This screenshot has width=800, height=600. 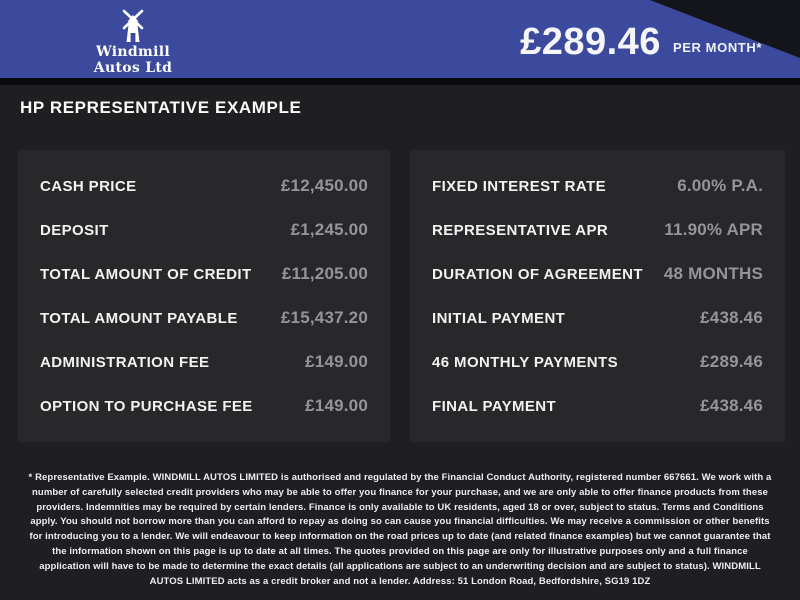 What do you see at coordinates (590, 42) in the screenshot?
I see `monthly-price-amount: £289.46` at bounding box center [590, 42].